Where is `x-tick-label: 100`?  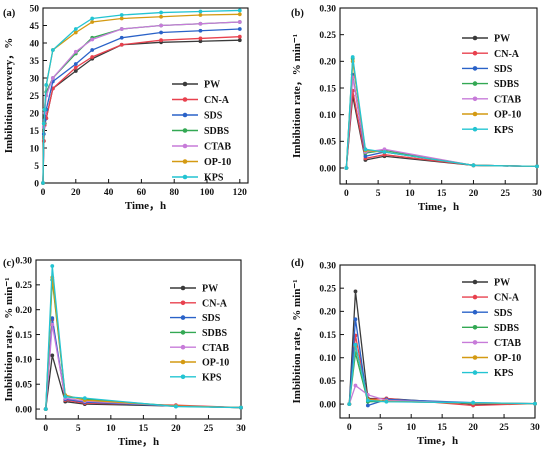
x-tick-label: 100 is located at coordinates (207, 193).